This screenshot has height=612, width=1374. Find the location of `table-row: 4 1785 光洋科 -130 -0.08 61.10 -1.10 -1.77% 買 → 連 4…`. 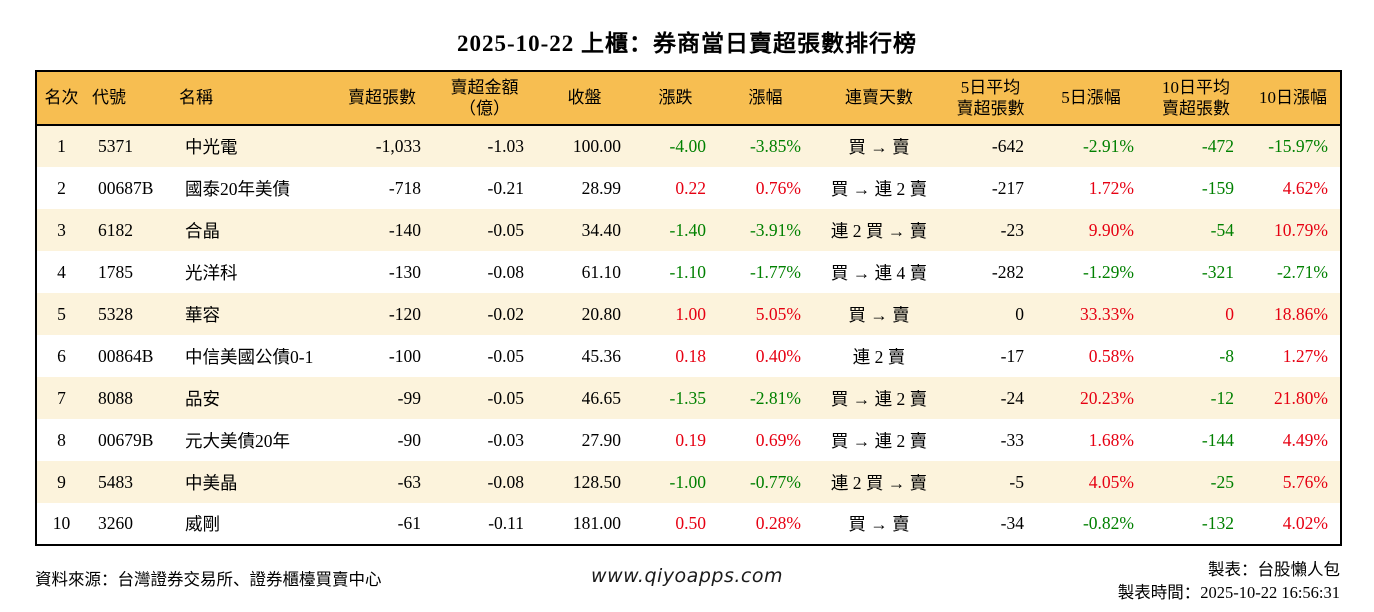

table-row: 4 1785 光洋科 -130 -0.08 61.10 -1.10 -1.77% 買 → 連 4… is located at coordinates (688, 272).